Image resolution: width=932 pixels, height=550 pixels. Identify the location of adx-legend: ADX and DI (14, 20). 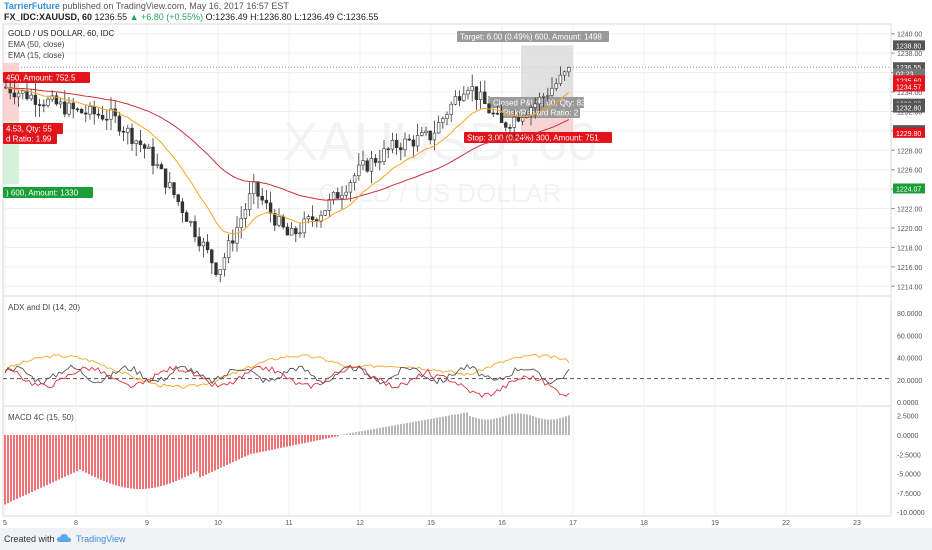
(44, 307).